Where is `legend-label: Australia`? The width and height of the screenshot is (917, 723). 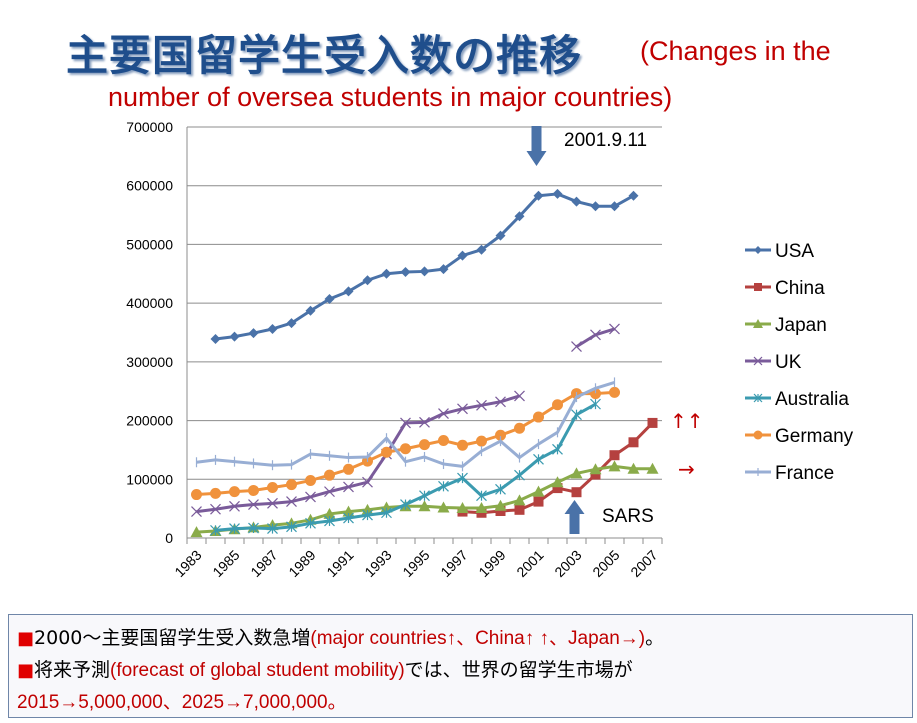 legend-label: Australia is located at coordinates (812, 399).